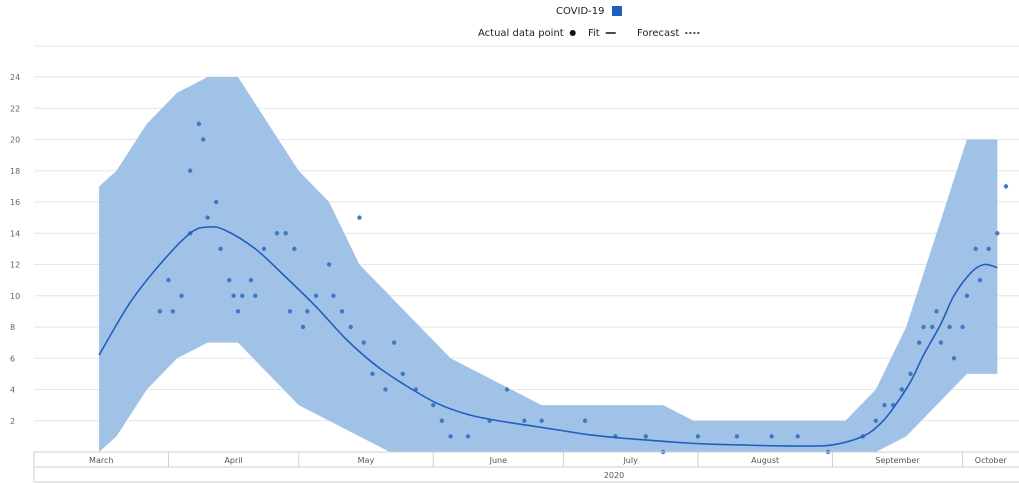 The width and height of the screenshot is (1019, 483). I want to click on y-tick-label: 8, so click(12, 327).